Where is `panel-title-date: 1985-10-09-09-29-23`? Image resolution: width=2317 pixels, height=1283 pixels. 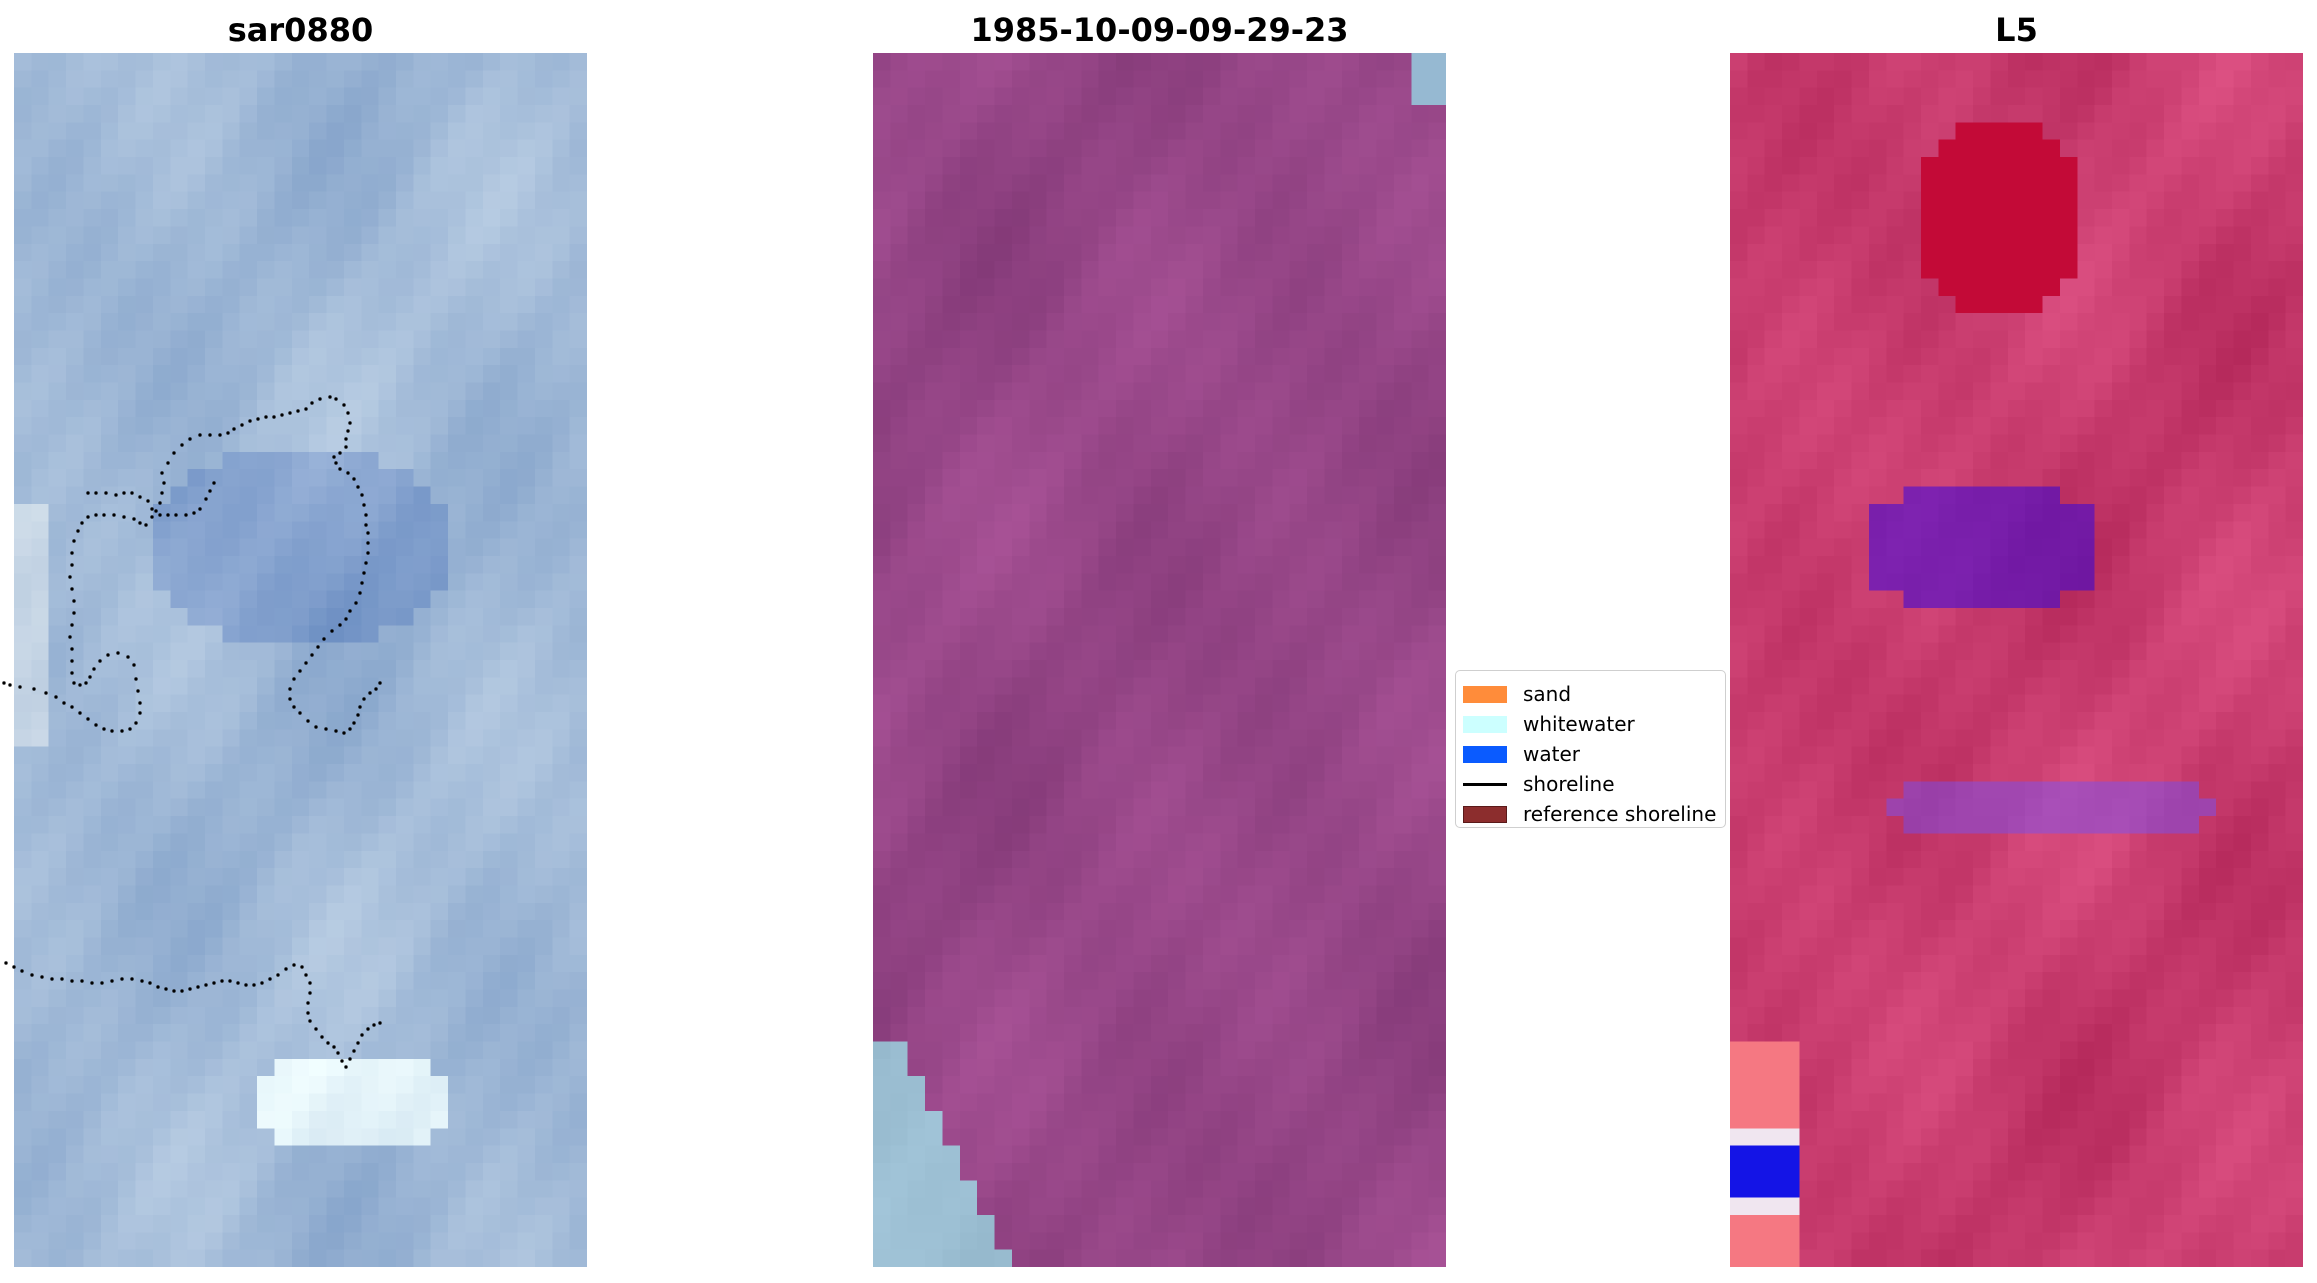 panel-title-date: 1985-10-09-09-29-23 is located at coordinates (1159, 30).